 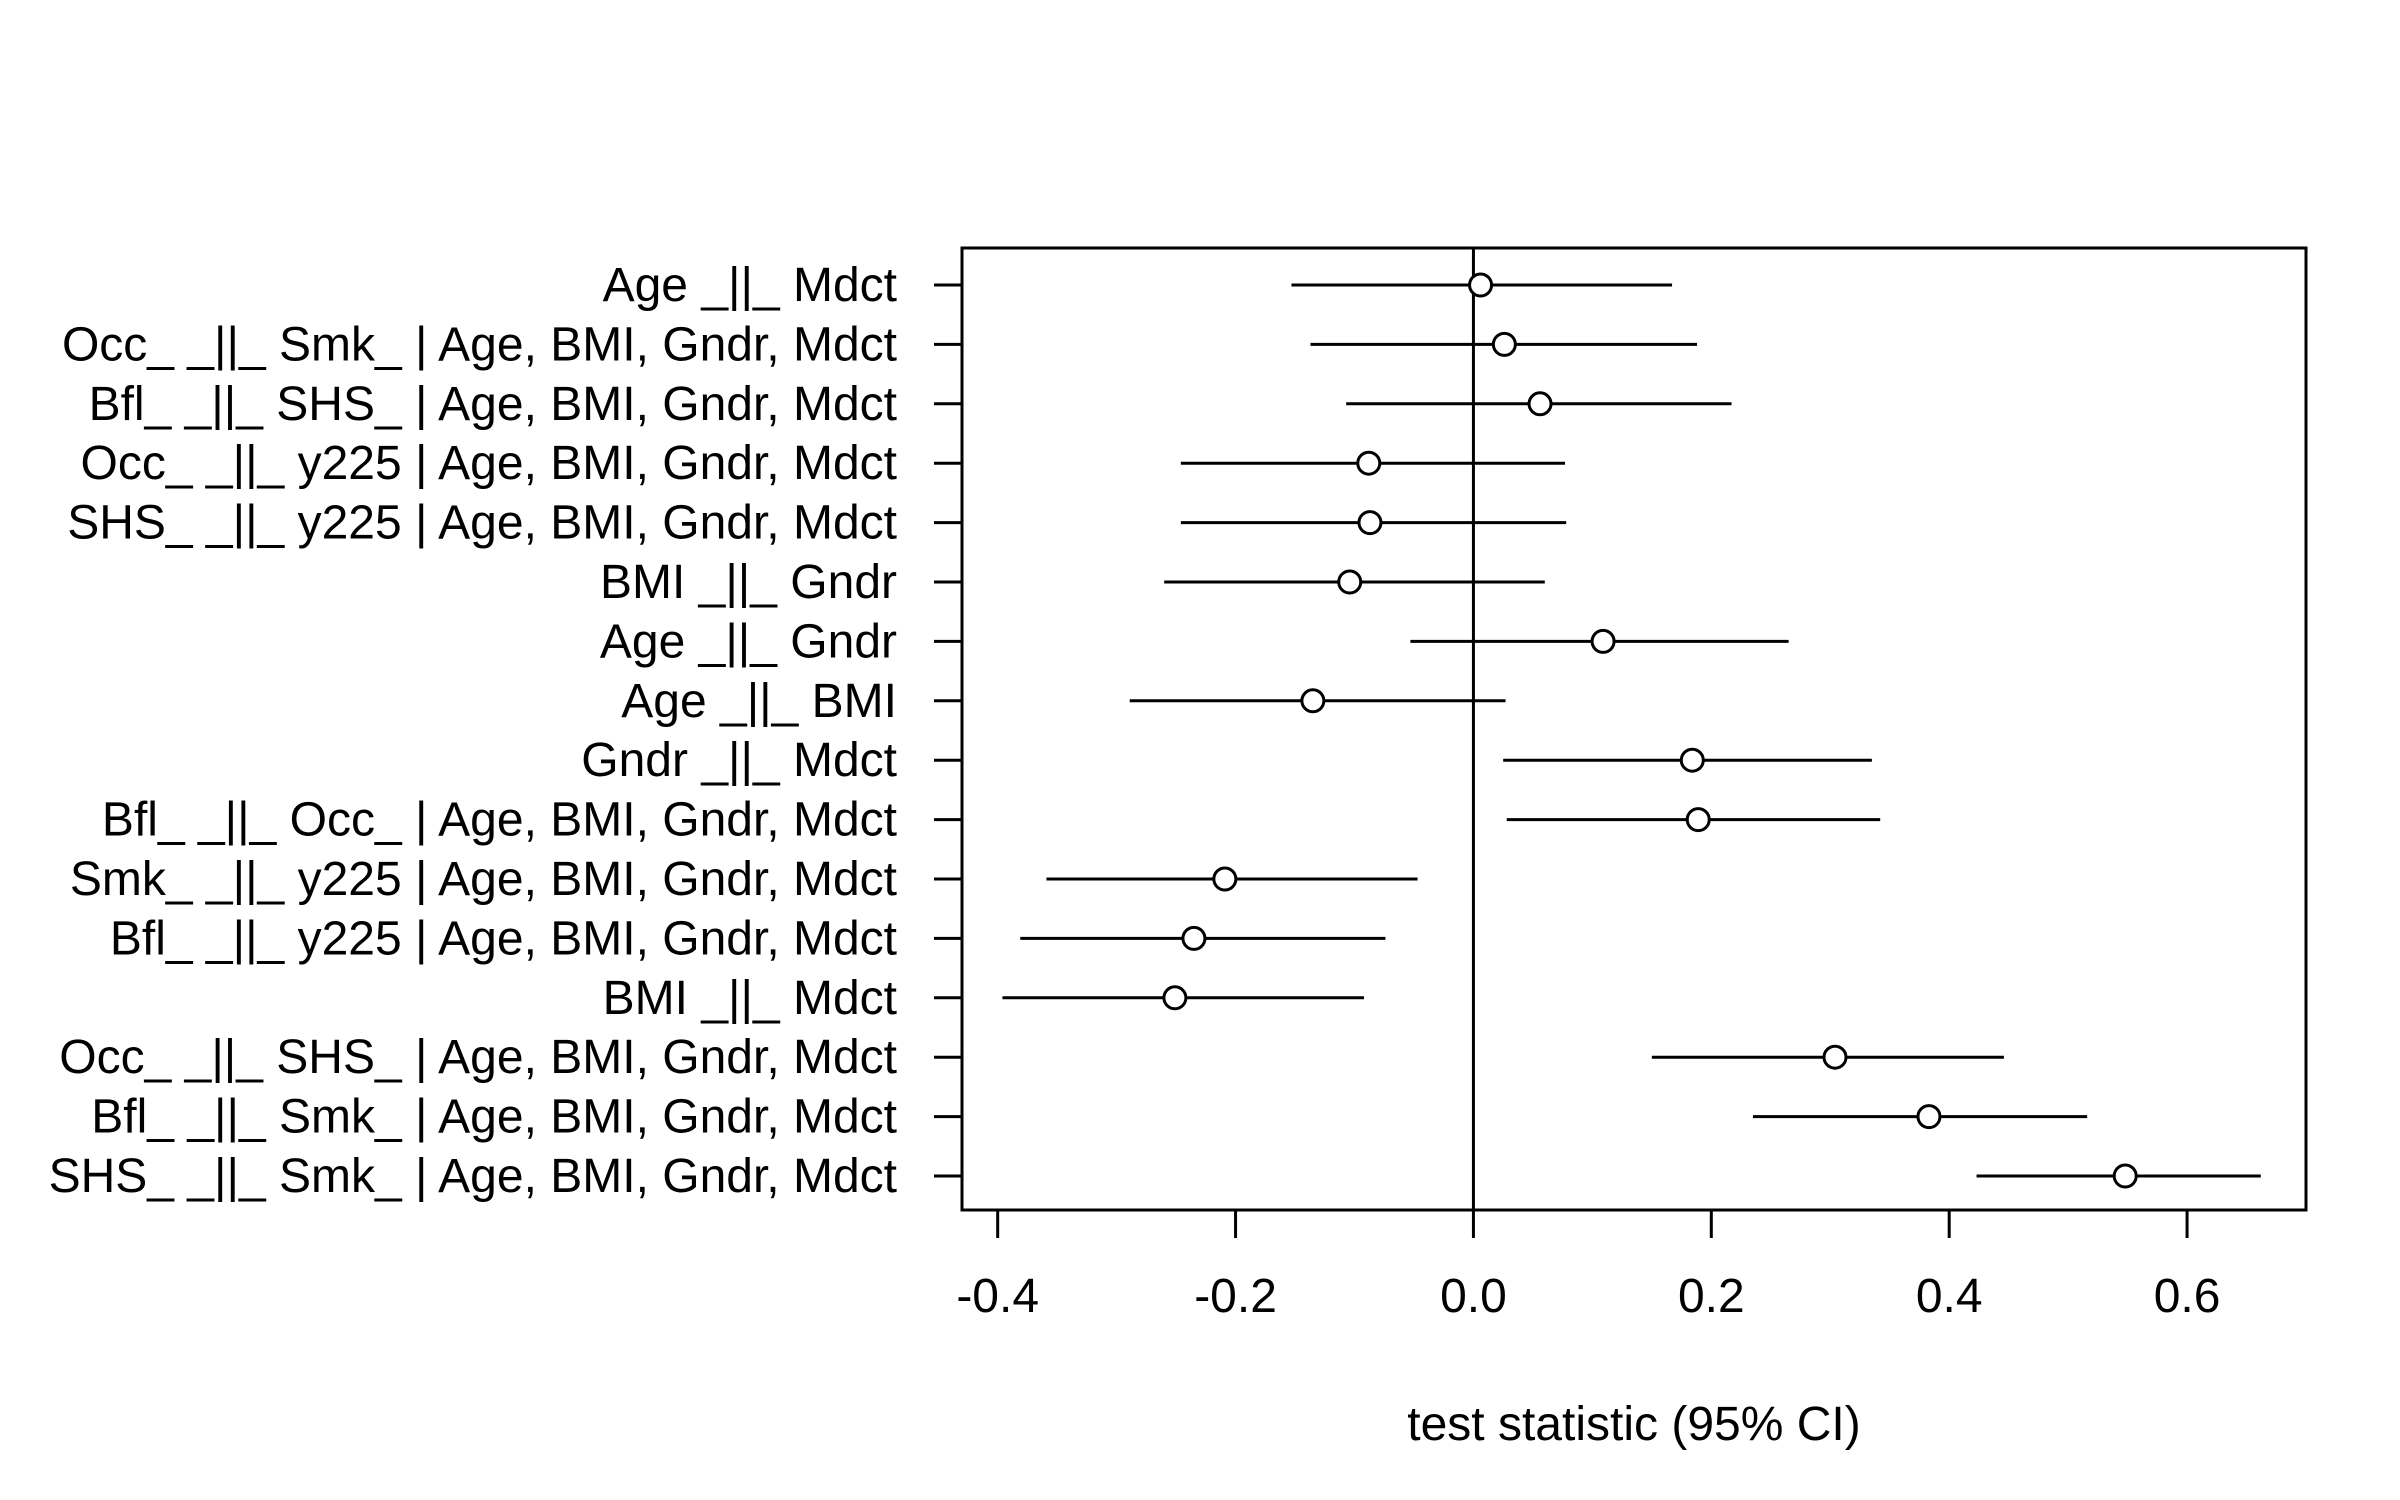 I want to click on x-tick-label: 0.0, so click(x=1473, y=1296).